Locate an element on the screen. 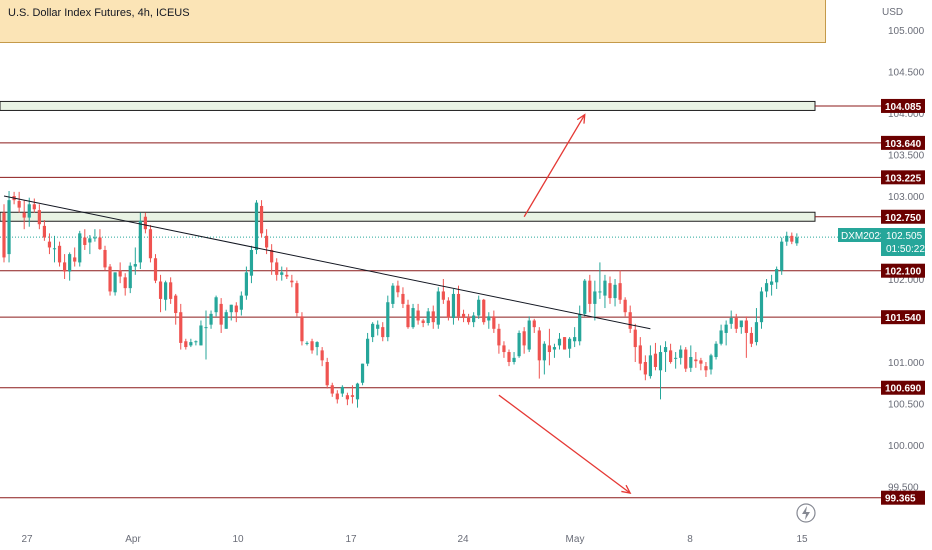 This screenshot has height=550, width=932. price-tick: 100.000 is located at coordinates (906, 446).